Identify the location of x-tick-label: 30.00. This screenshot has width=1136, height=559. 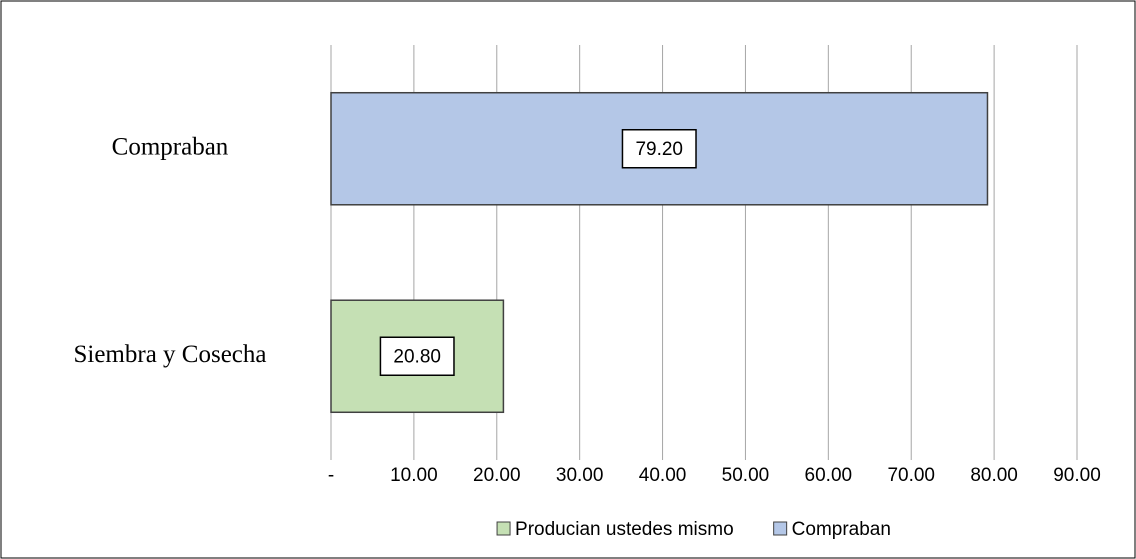
(580, 475).